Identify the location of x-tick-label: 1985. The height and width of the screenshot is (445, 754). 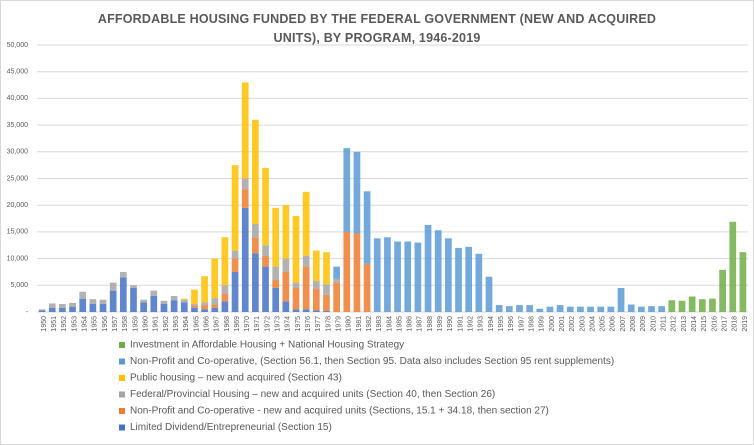
(399, 324).